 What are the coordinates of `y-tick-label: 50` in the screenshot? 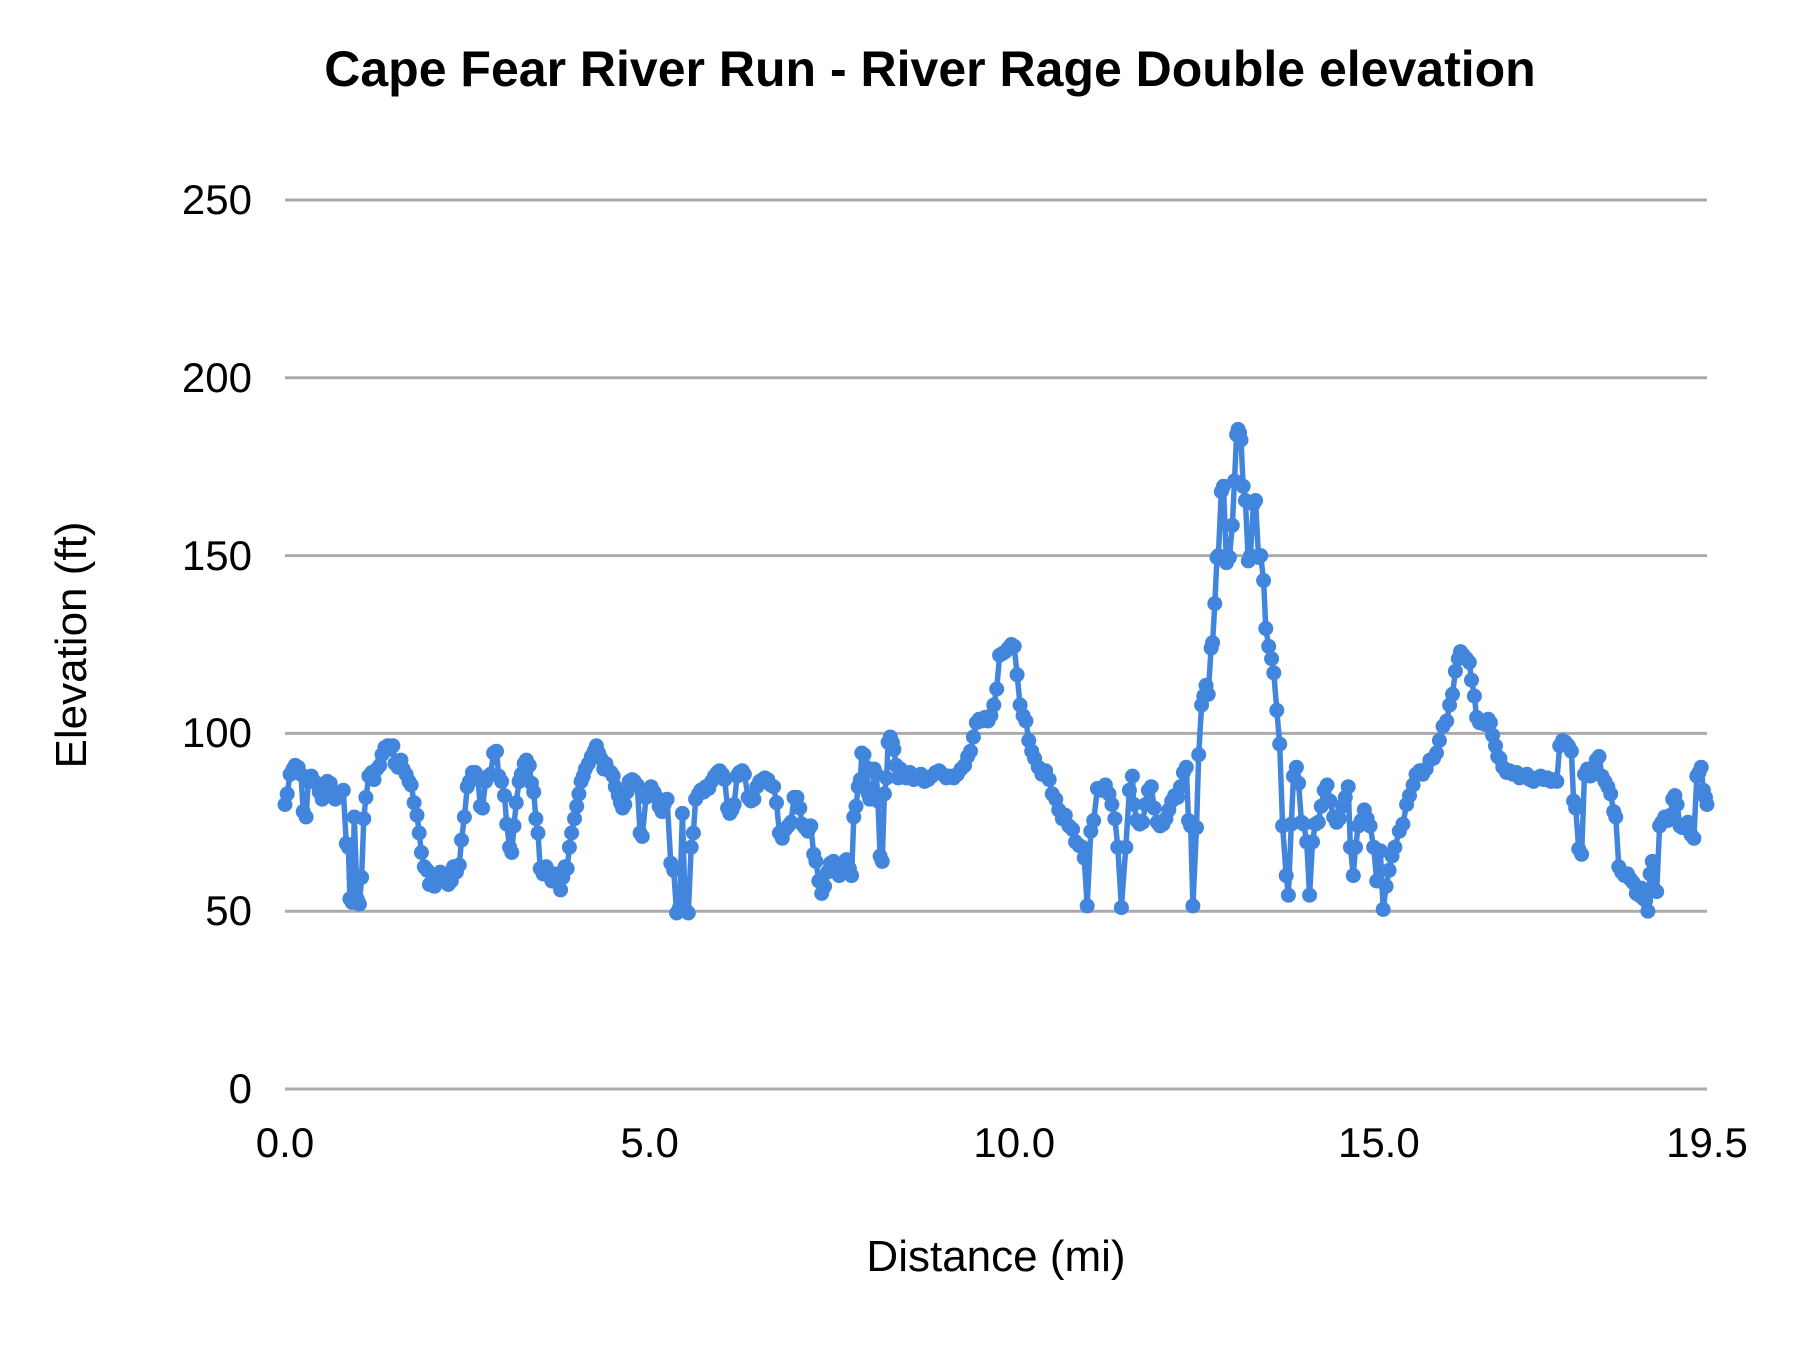 It's located at (228, 911).